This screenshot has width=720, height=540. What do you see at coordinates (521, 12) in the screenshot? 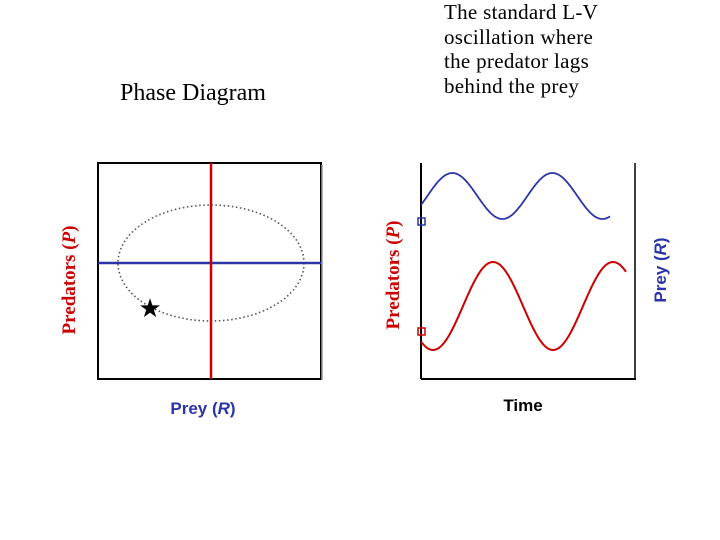
I see `caption-line-1: The standard L-V` at bounding box center [521, 12].